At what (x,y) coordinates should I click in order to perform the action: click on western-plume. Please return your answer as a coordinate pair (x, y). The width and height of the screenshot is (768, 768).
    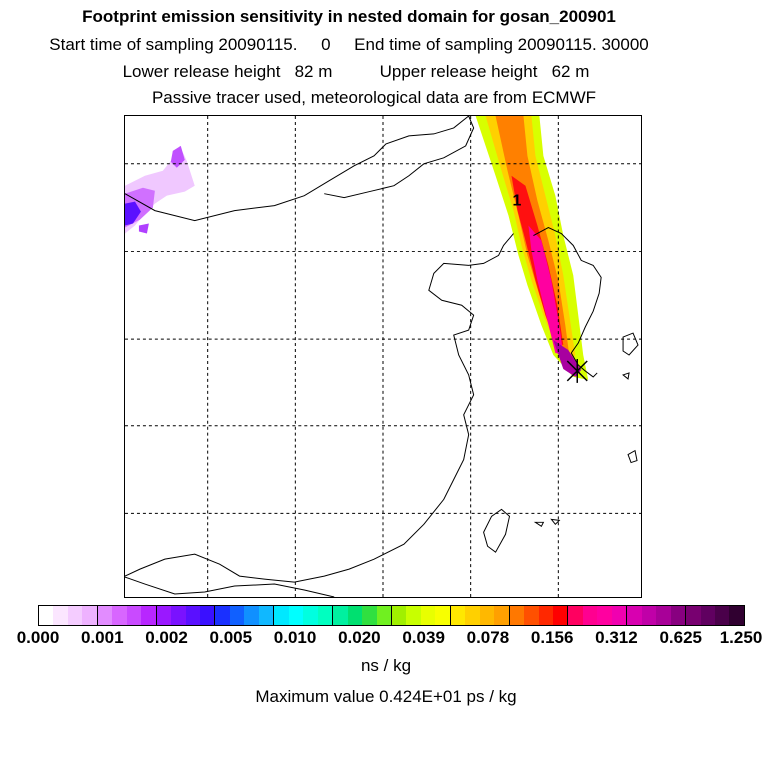
    Looking at the image, I should click on (160, 189).